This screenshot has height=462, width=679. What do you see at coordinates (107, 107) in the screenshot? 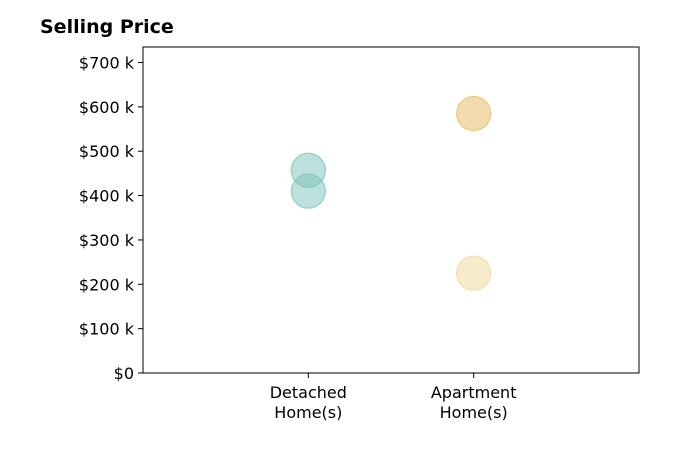
I see `y-tick-label: $600 k` at bounding box center [107, 107].